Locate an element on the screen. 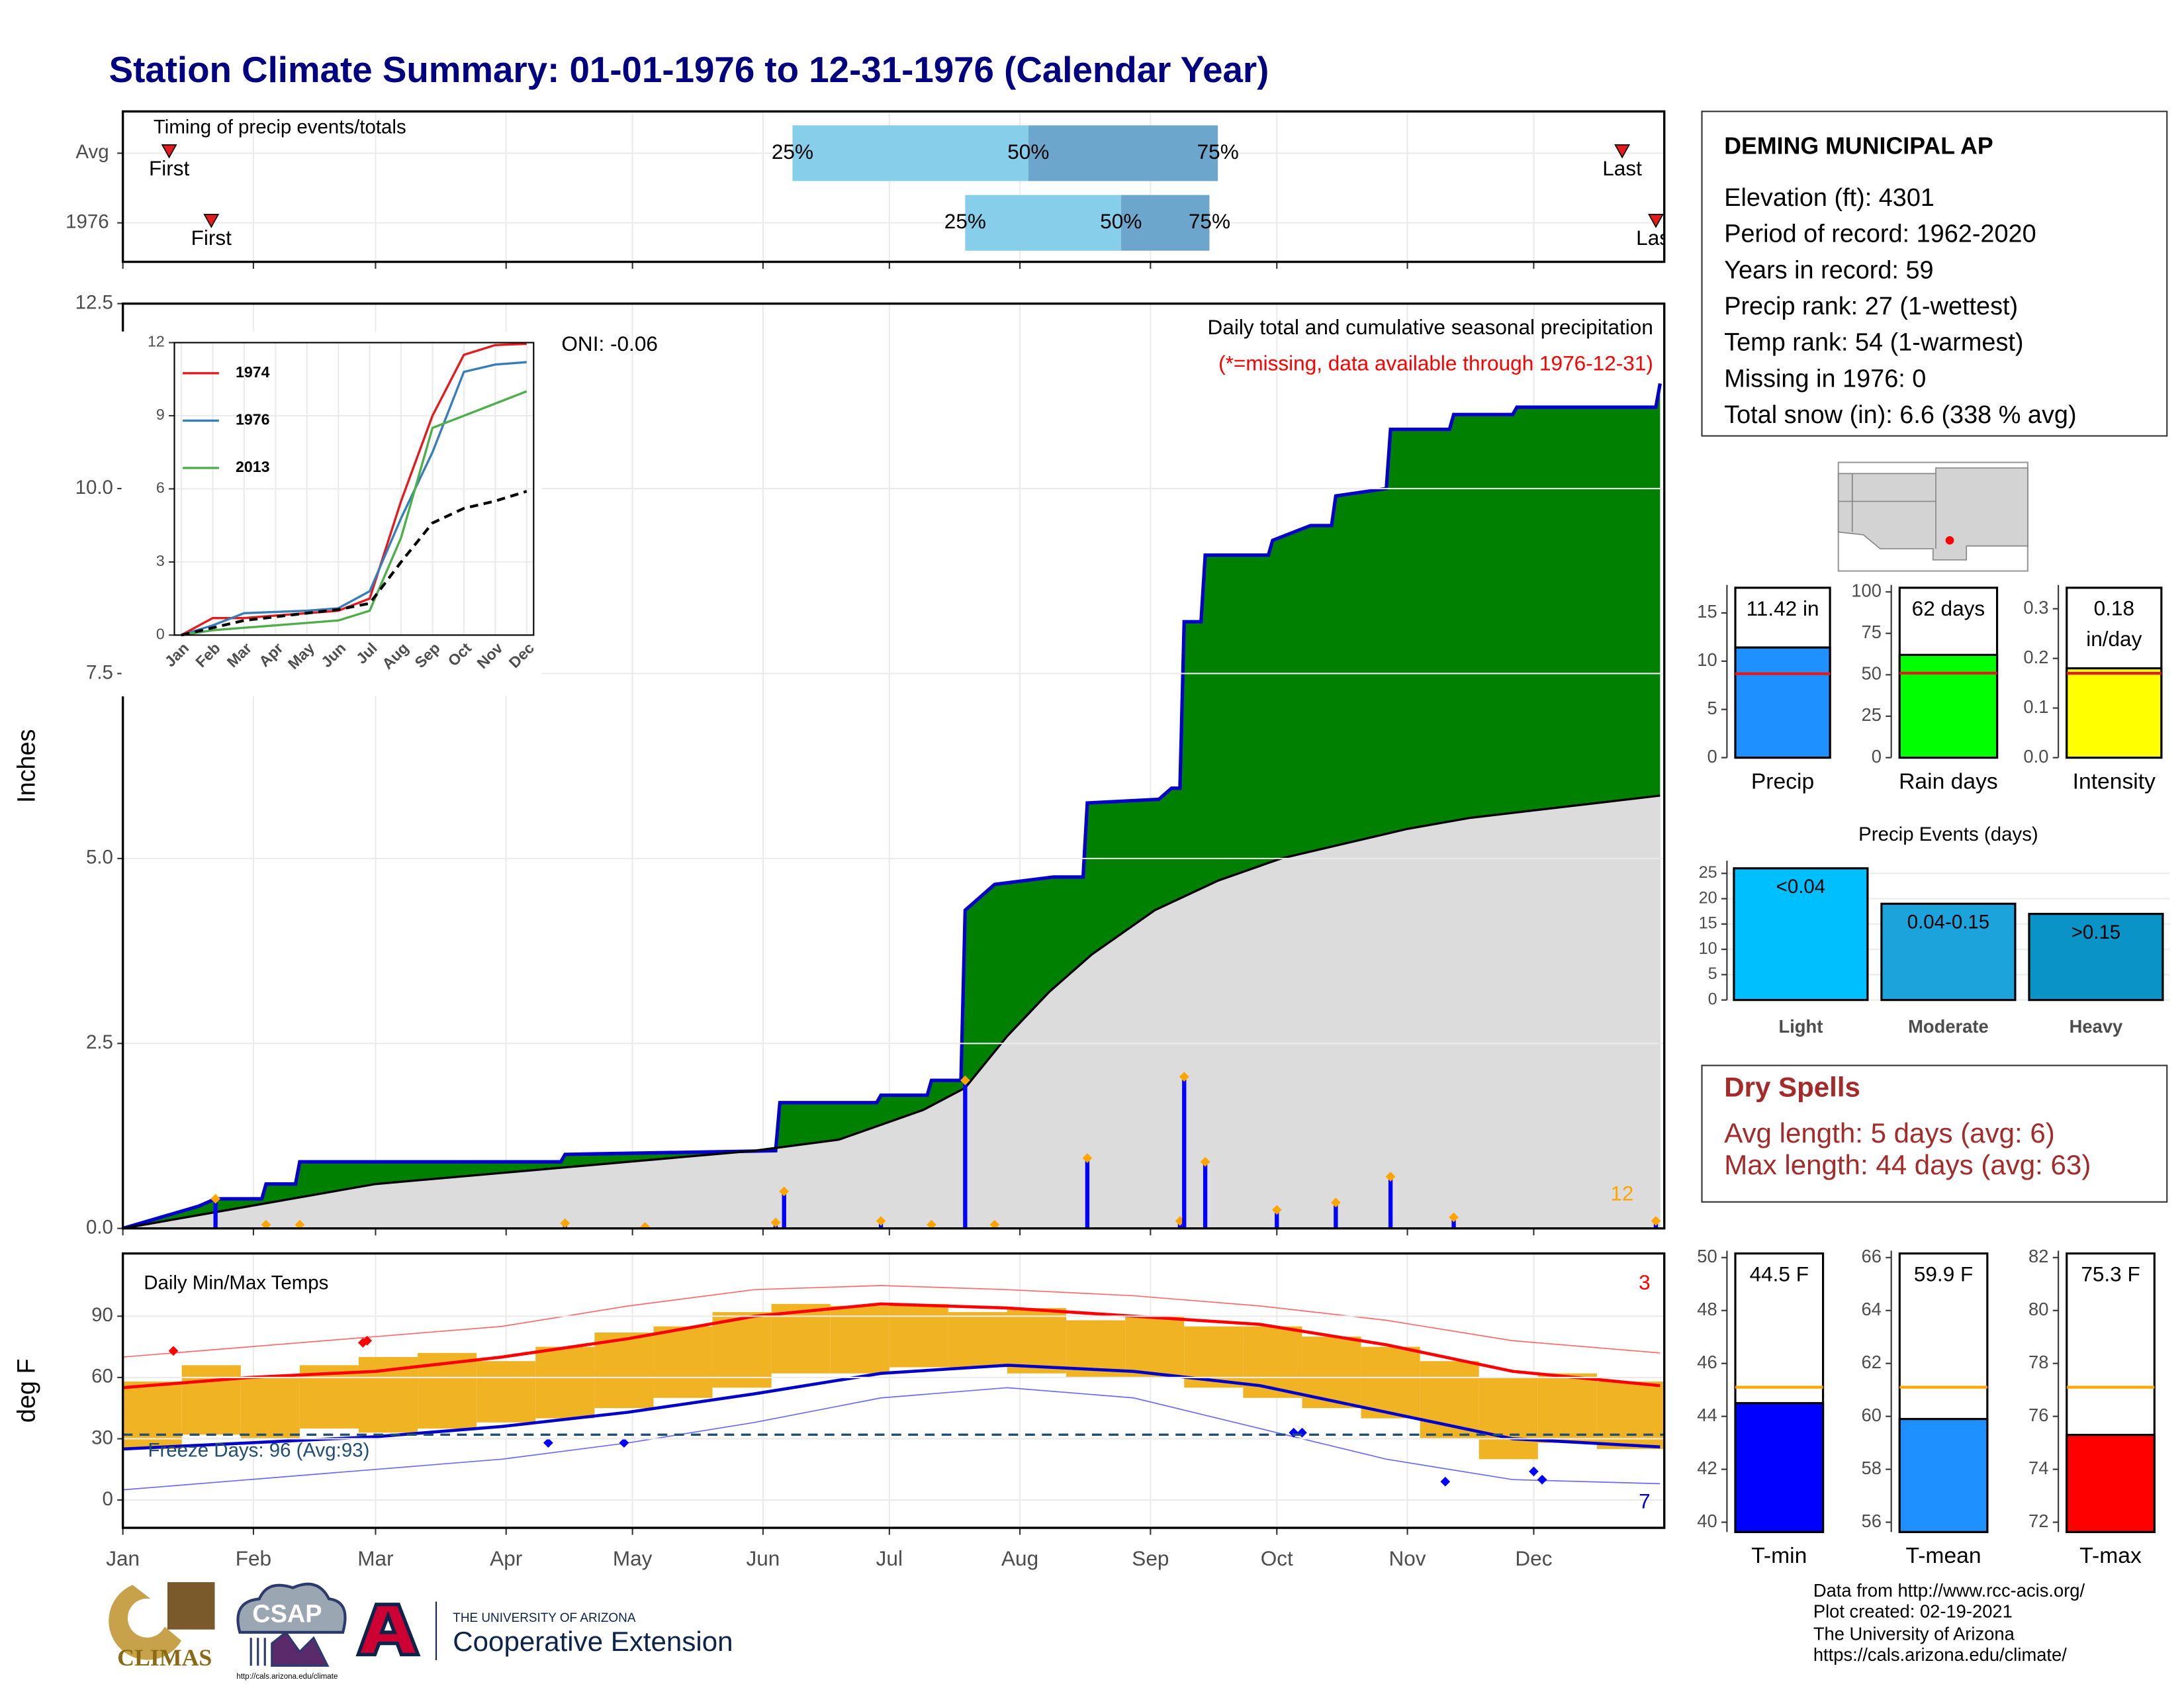 The width and height of the screenshot is (2184, 1688). low-count: 7 is located at coordinates (1645, 1501).